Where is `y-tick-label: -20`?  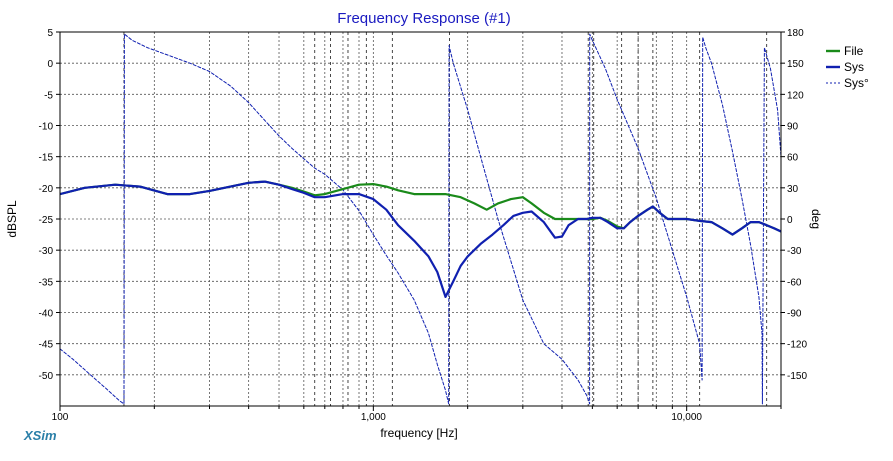
y-tick-label: -20 is located at coordinates (46, 189).